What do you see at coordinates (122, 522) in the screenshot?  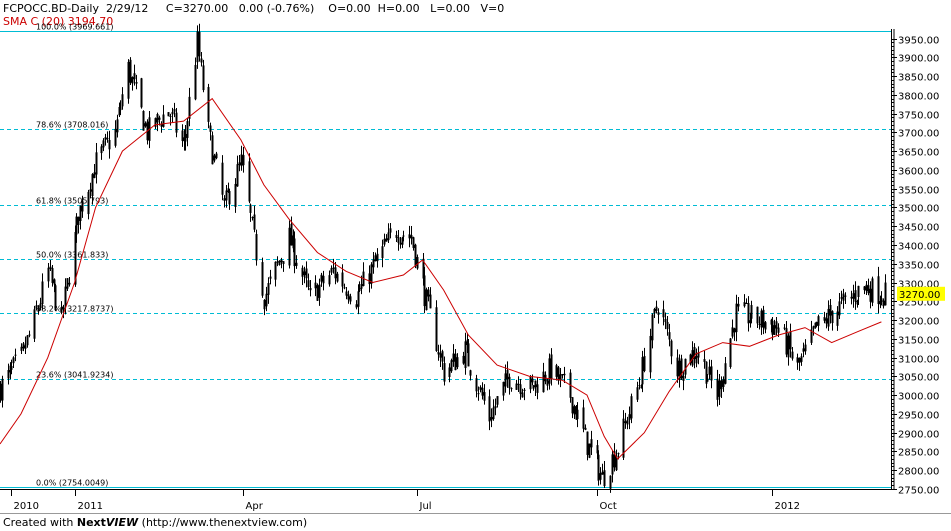 I see `footer-brand-view: VIEW` at bounding box center [122, 522].